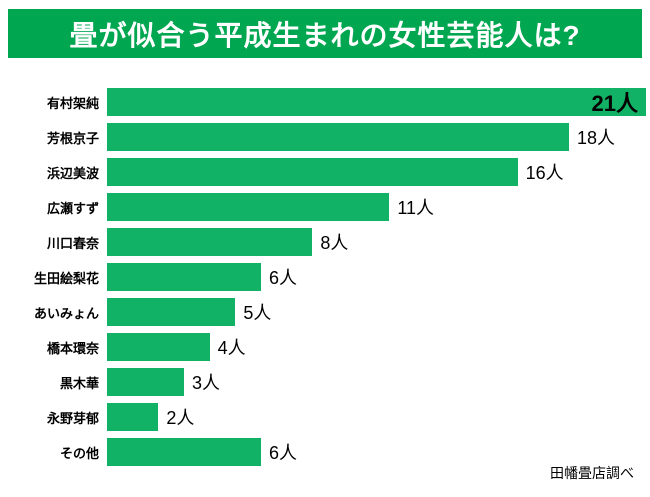 The width and height of the screenshot is (650, 497). I want to click on category-label: 有村架純, so click(72, 103).